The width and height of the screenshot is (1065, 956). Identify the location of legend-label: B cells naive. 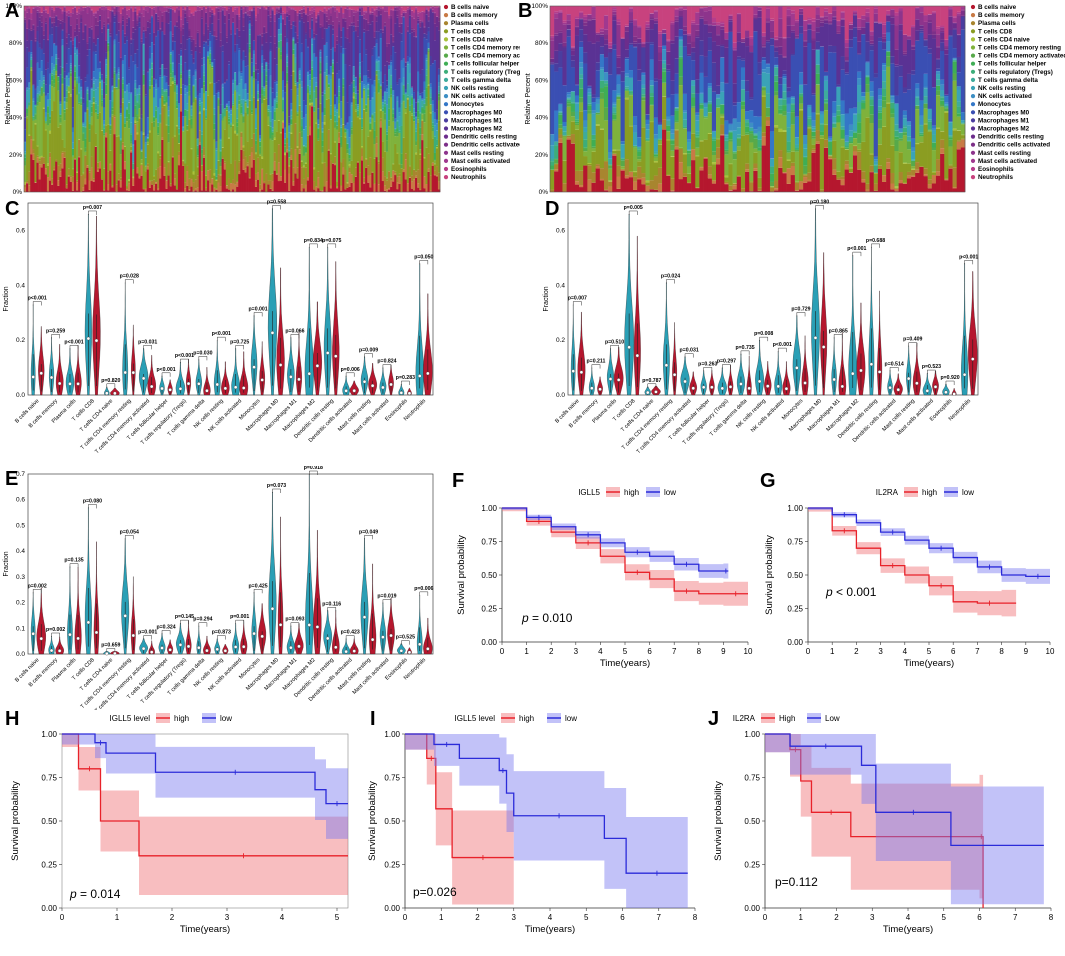
(470, 7).